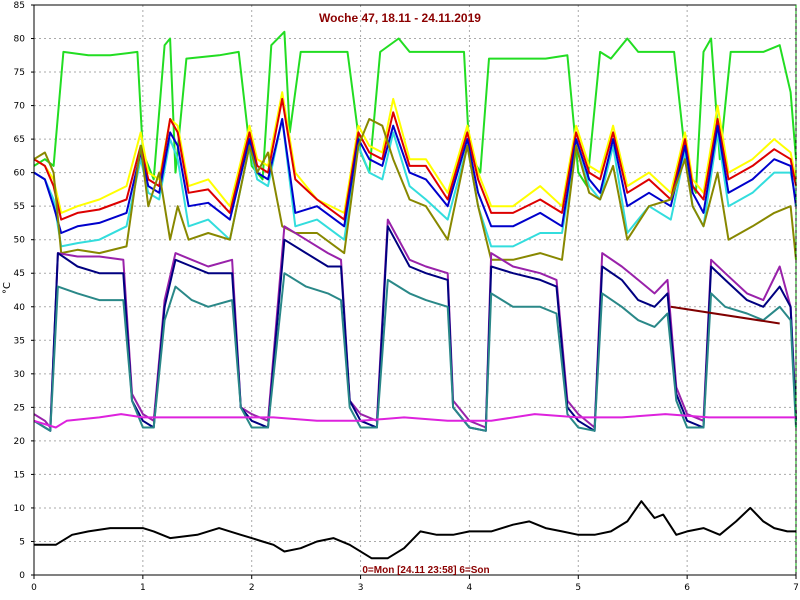 This screenshot has height=600, width=800. Describe the element at coordinates (20, 375) in the screenshot. I see `y-tick-label: 30` at that location.